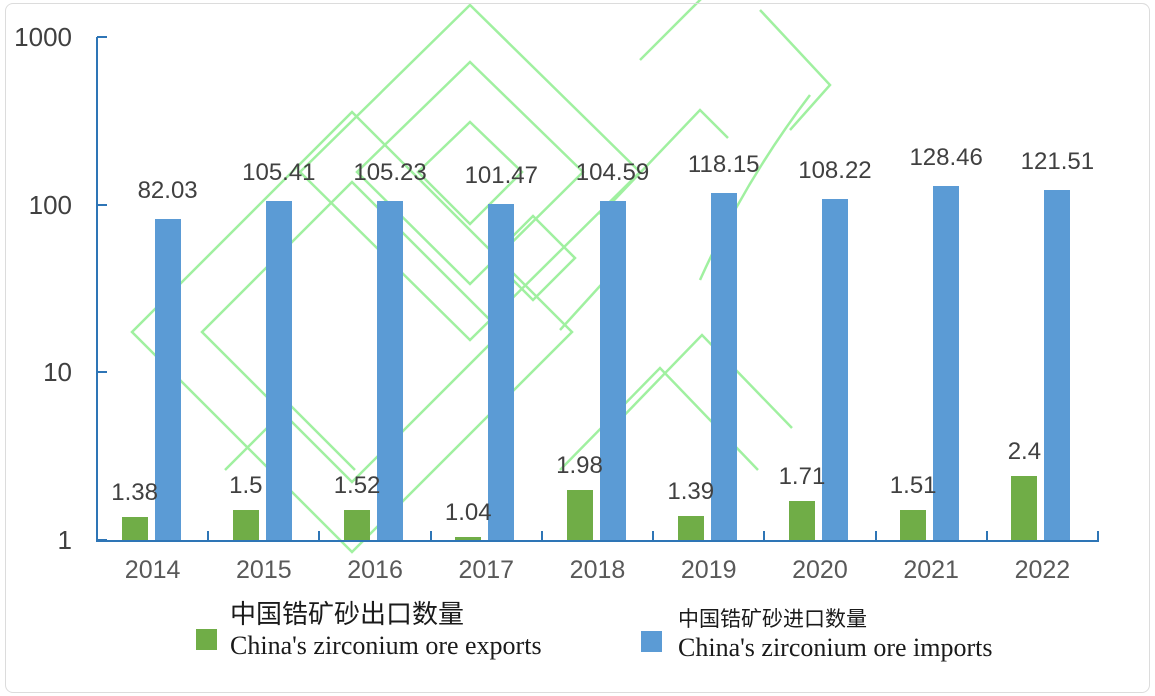  I want to click on legend-swatch-exports, so click(206, 639).